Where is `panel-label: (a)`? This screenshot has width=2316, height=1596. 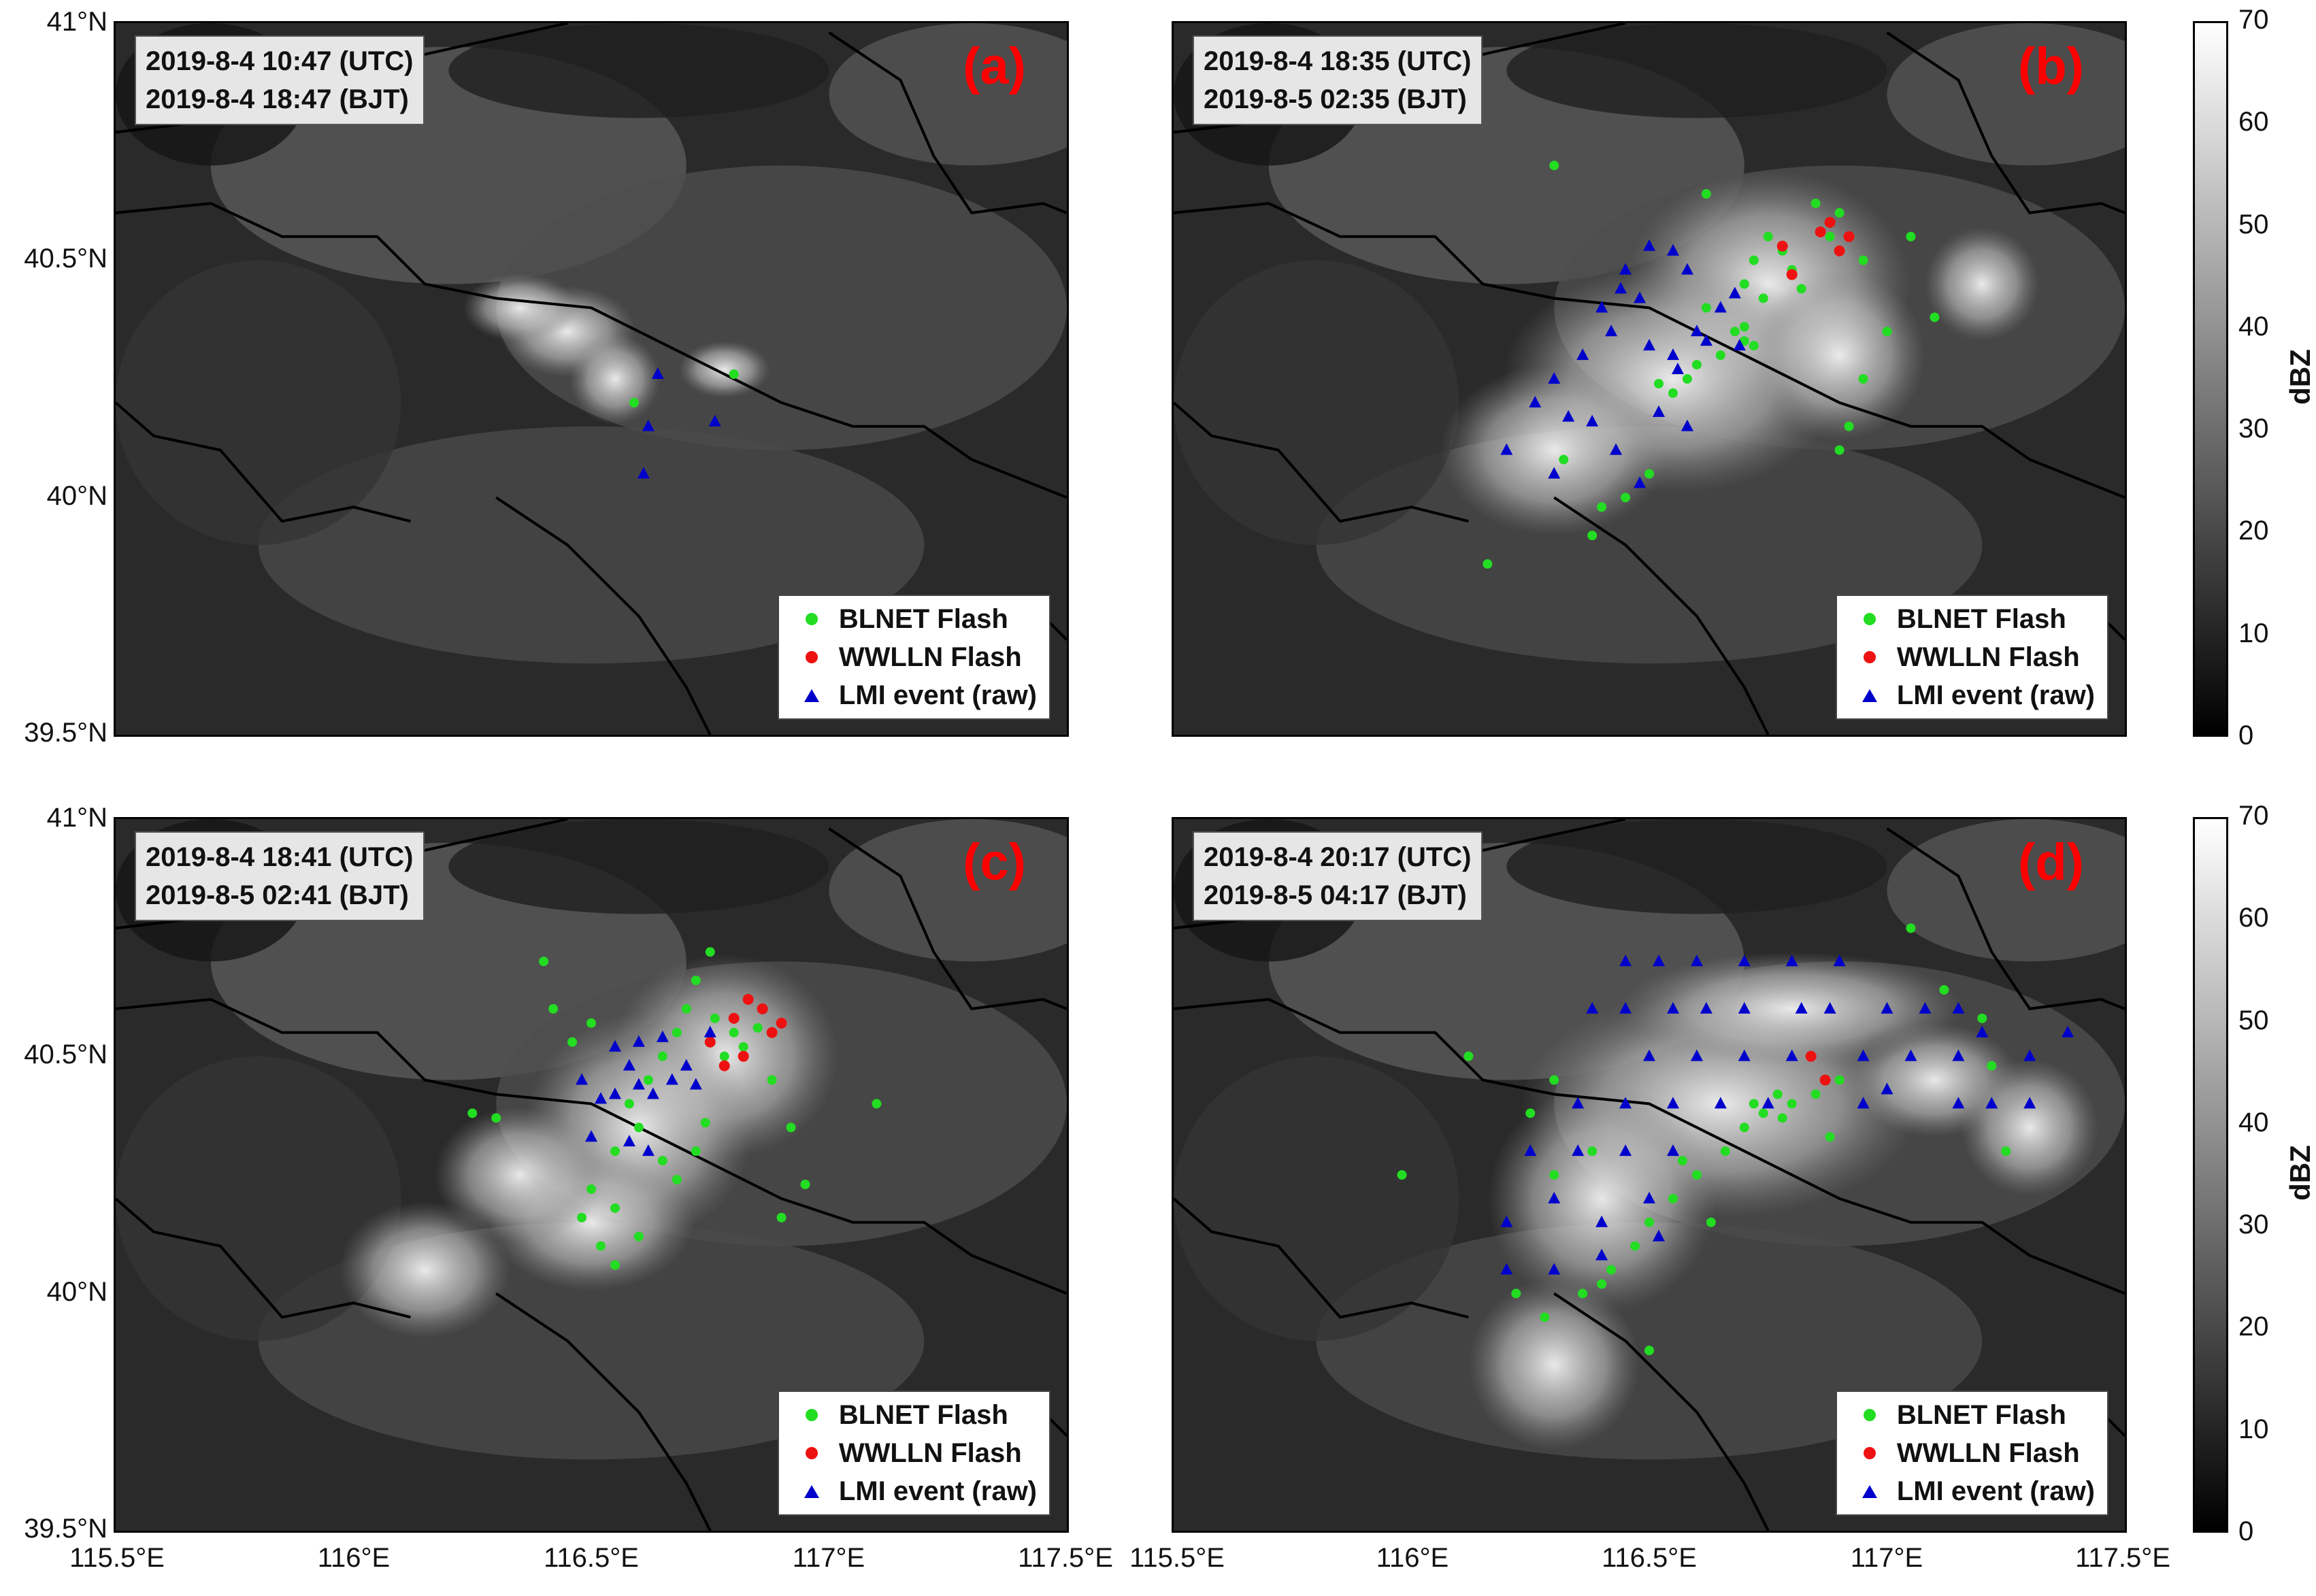 panel-label: (a) is located at coordinates (995, 66).